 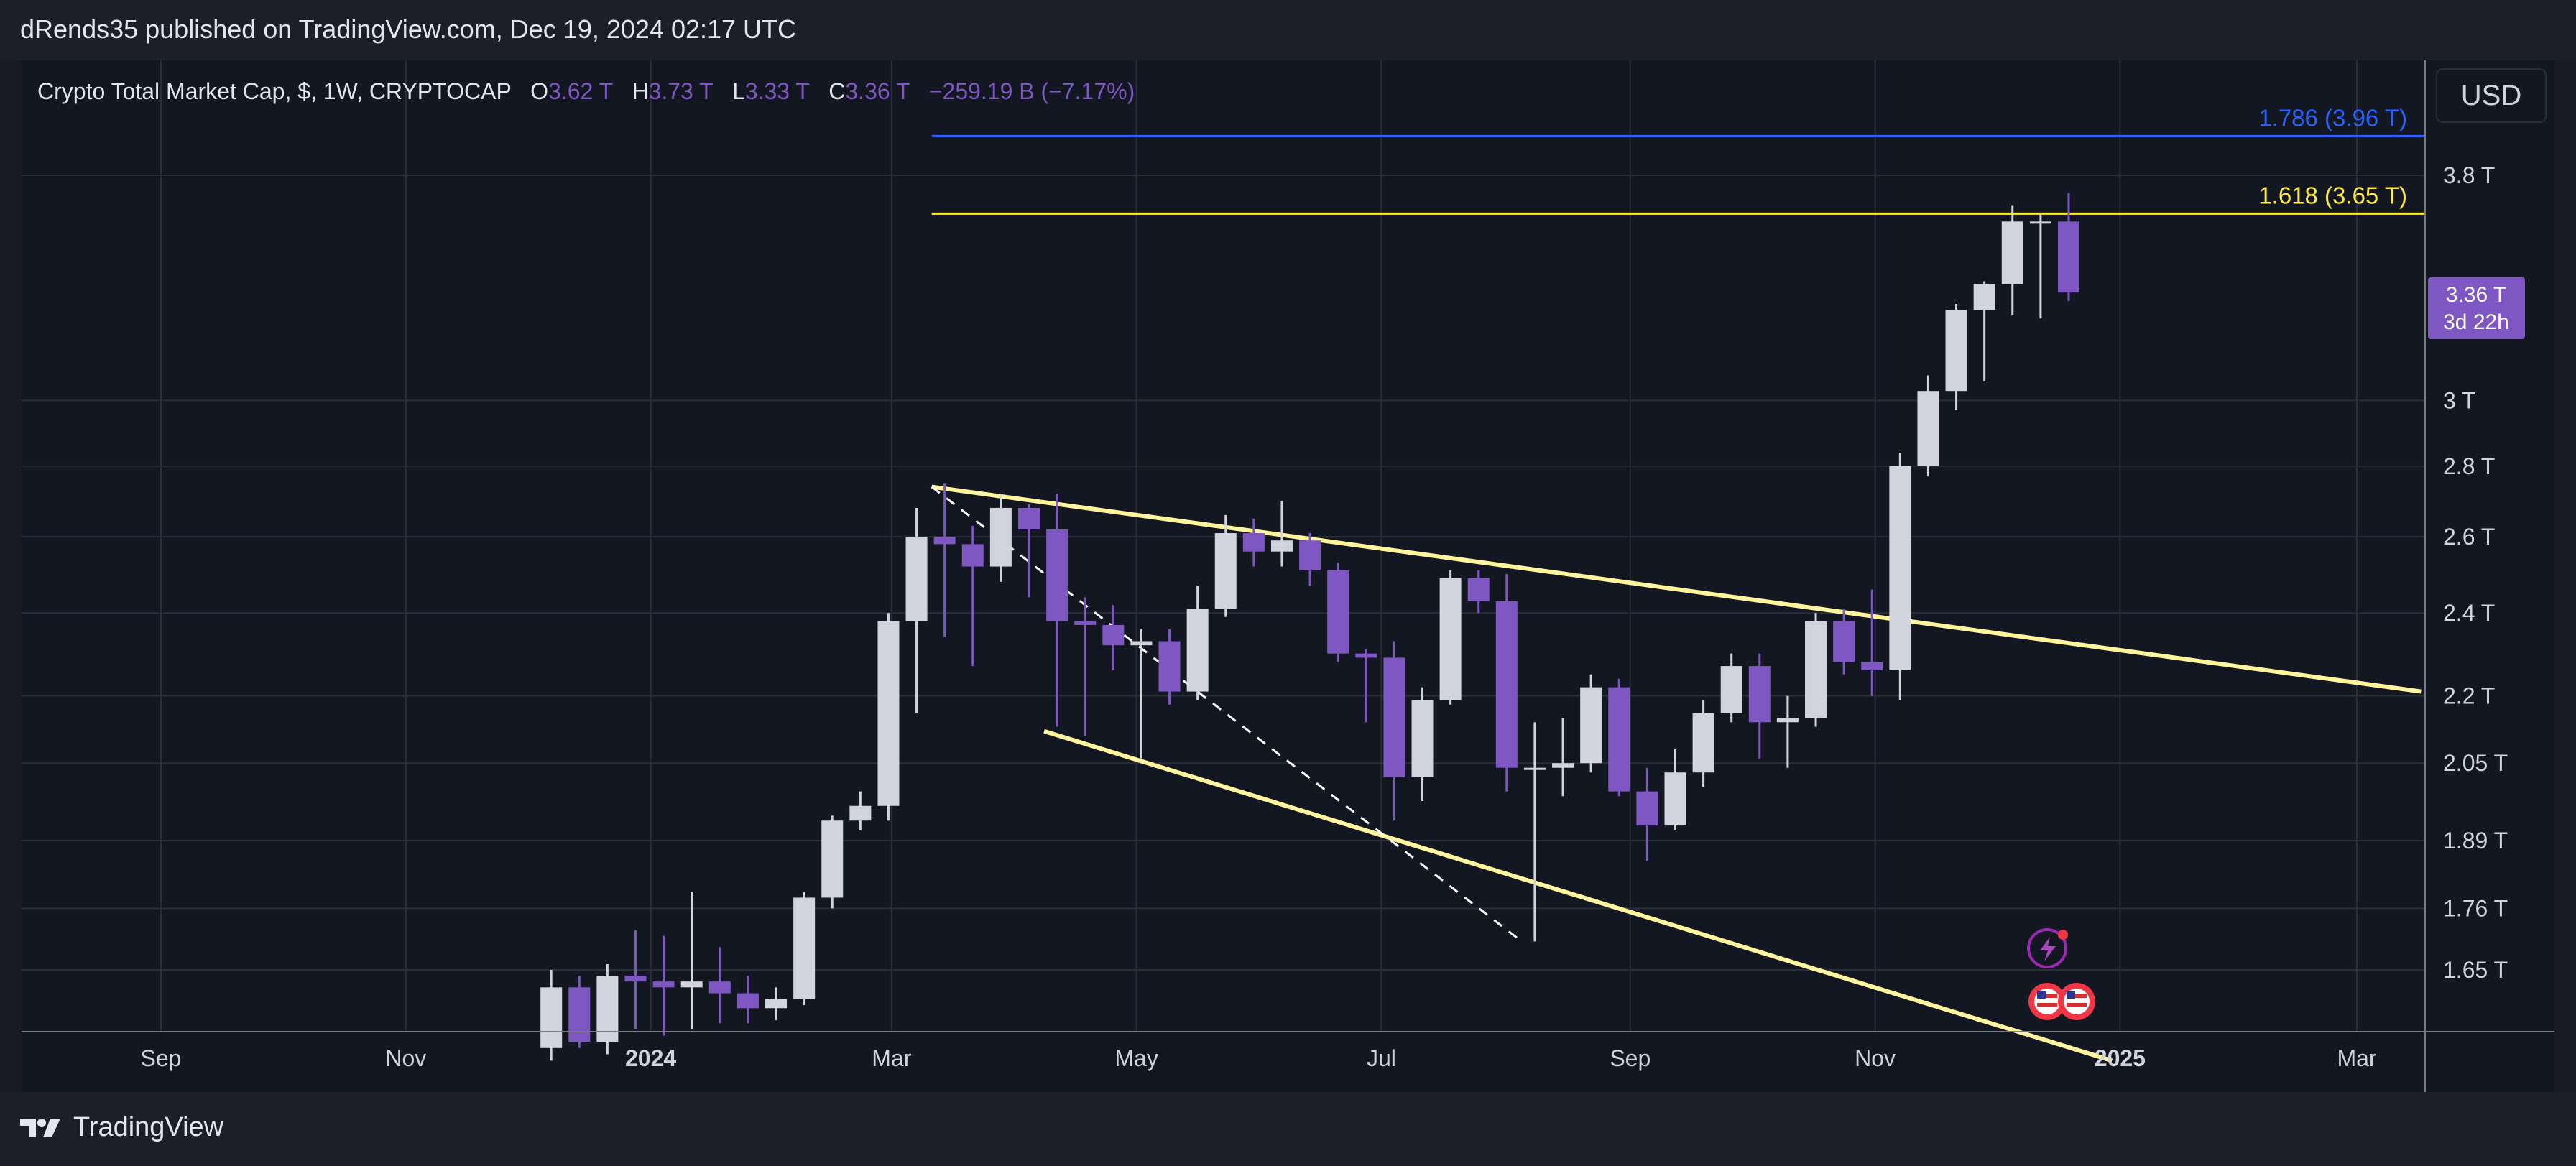 I want to click on lightning-icon, so click(x=2048, y=948).